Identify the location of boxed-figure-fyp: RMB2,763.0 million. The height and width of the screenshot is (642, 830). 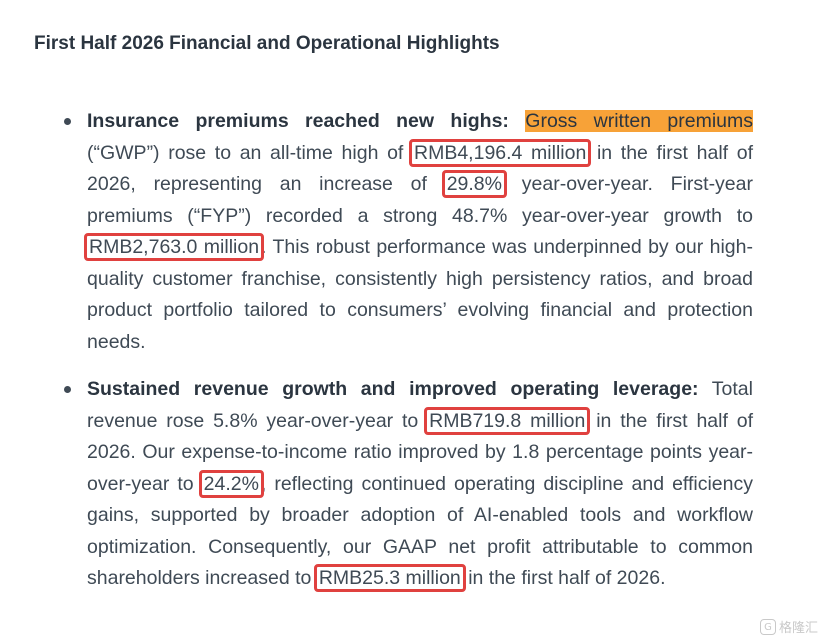
(174, 247).